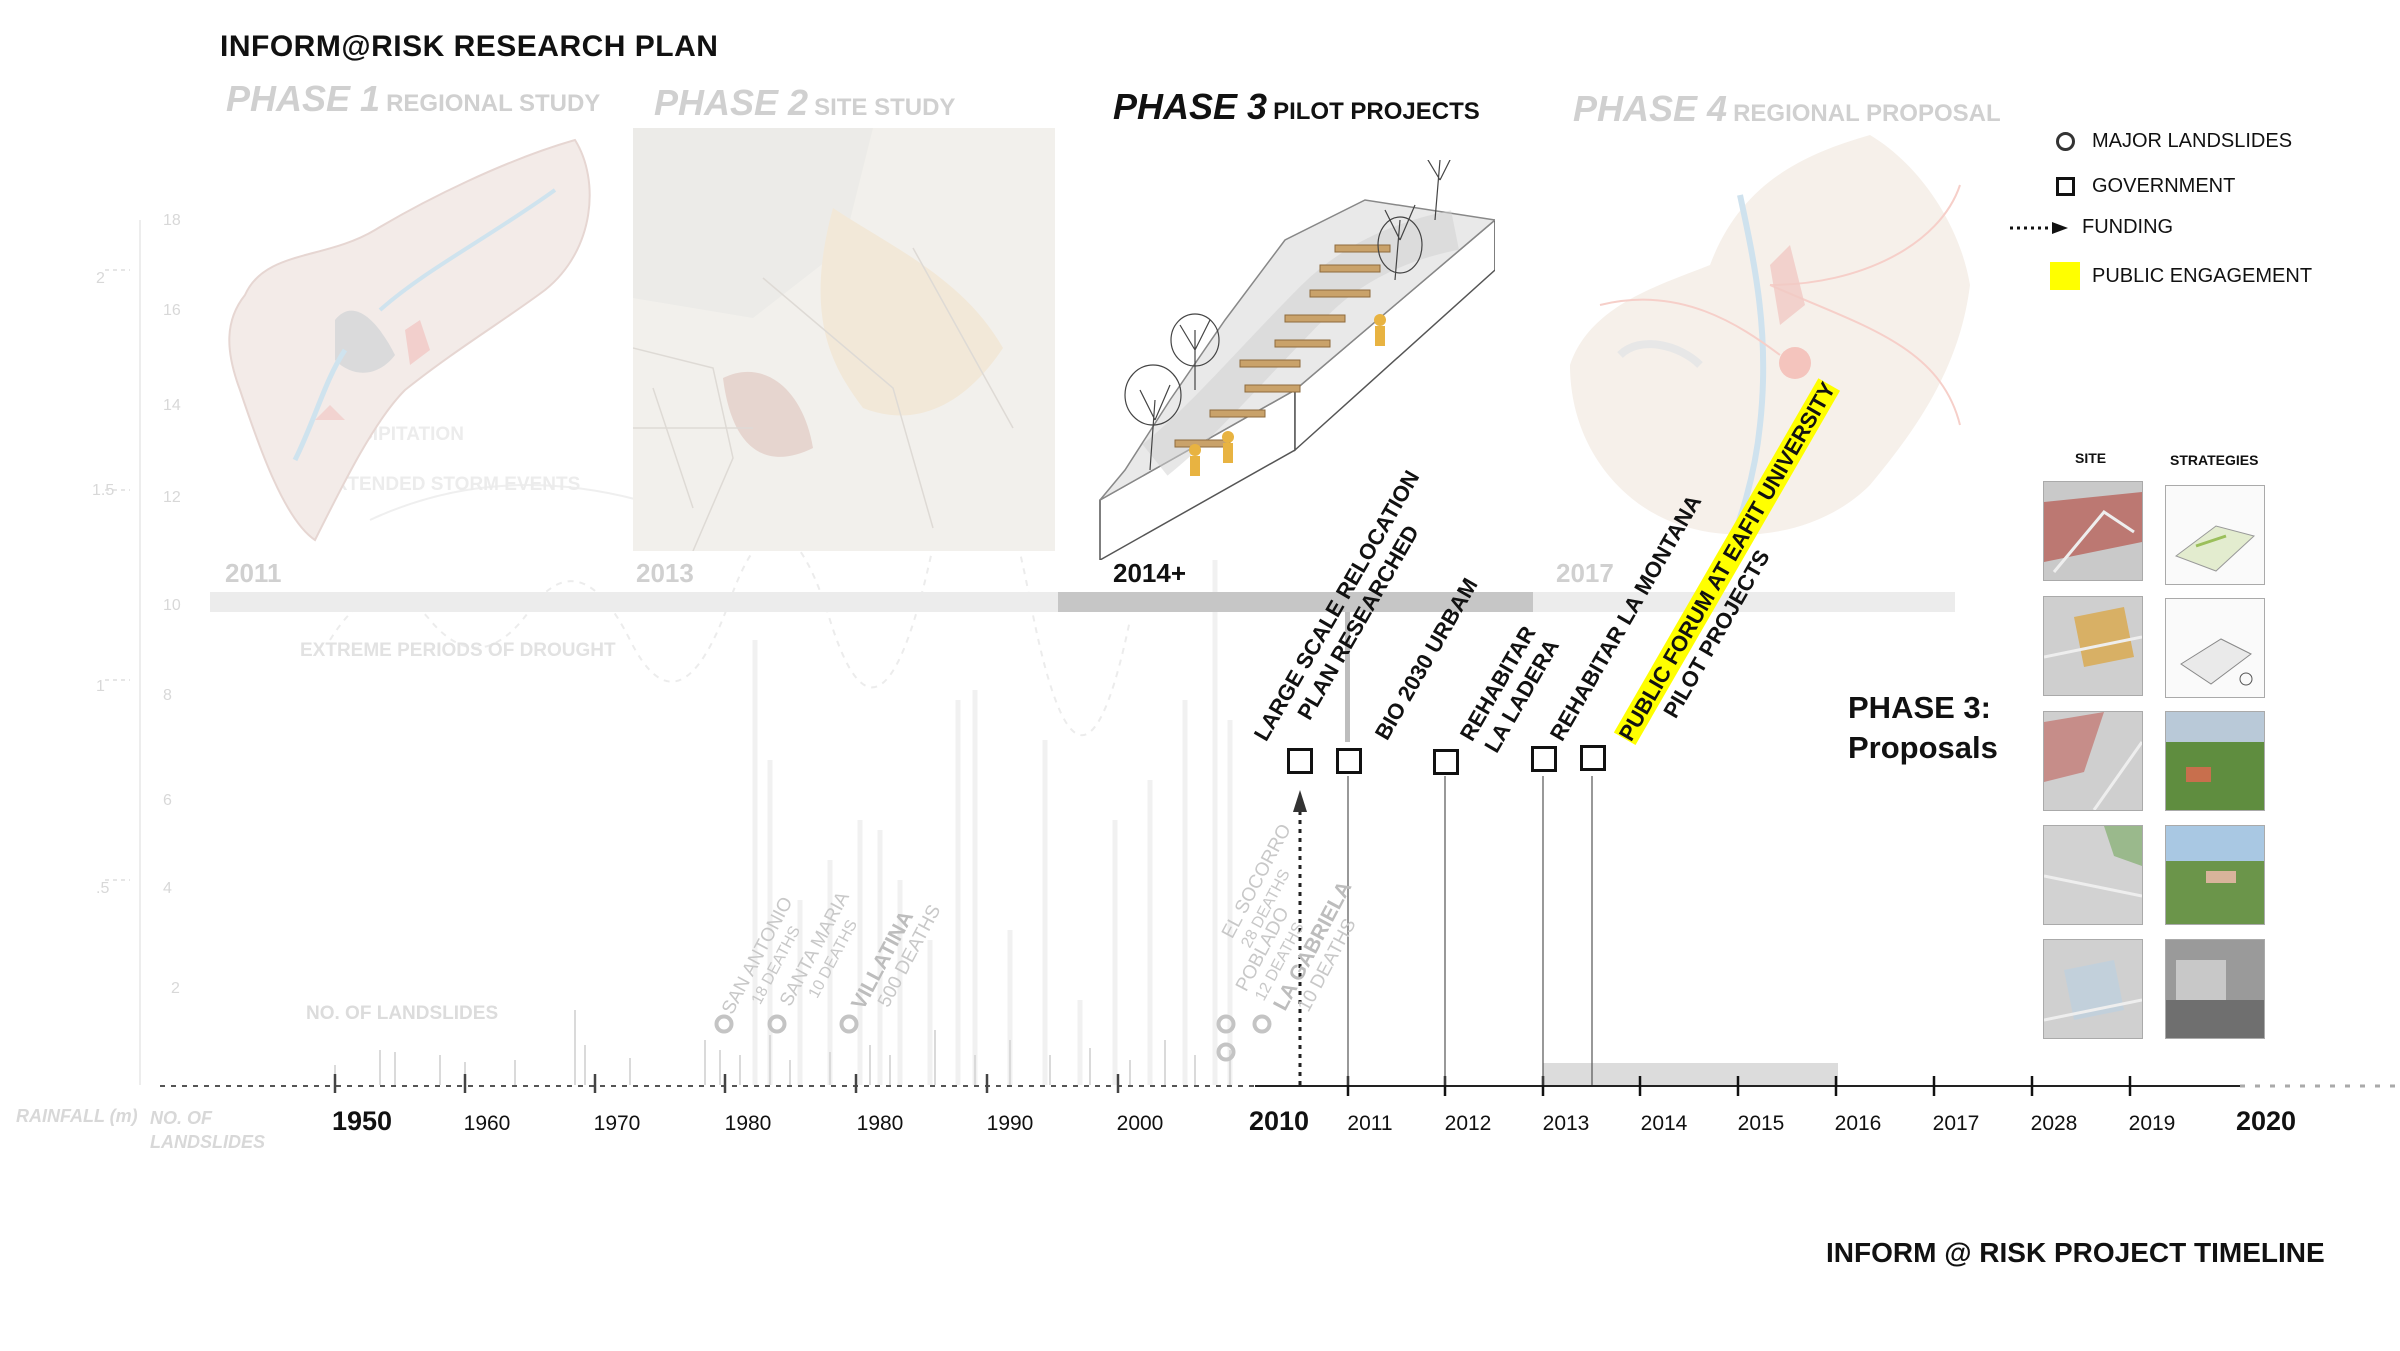 This screenshot has width=2400, height=1351. What do you see at coordinates (1858, 1123) in the screenshot?
I see `year-label: 2016` at bounding box center [1858, 1123].